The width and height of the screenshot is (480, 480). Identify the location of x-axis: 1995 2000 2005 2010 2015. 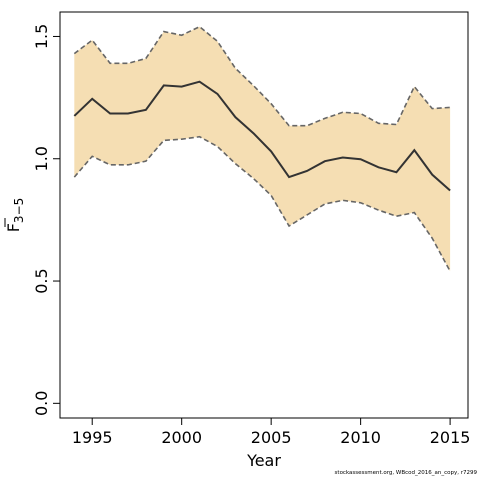
(271, 432).